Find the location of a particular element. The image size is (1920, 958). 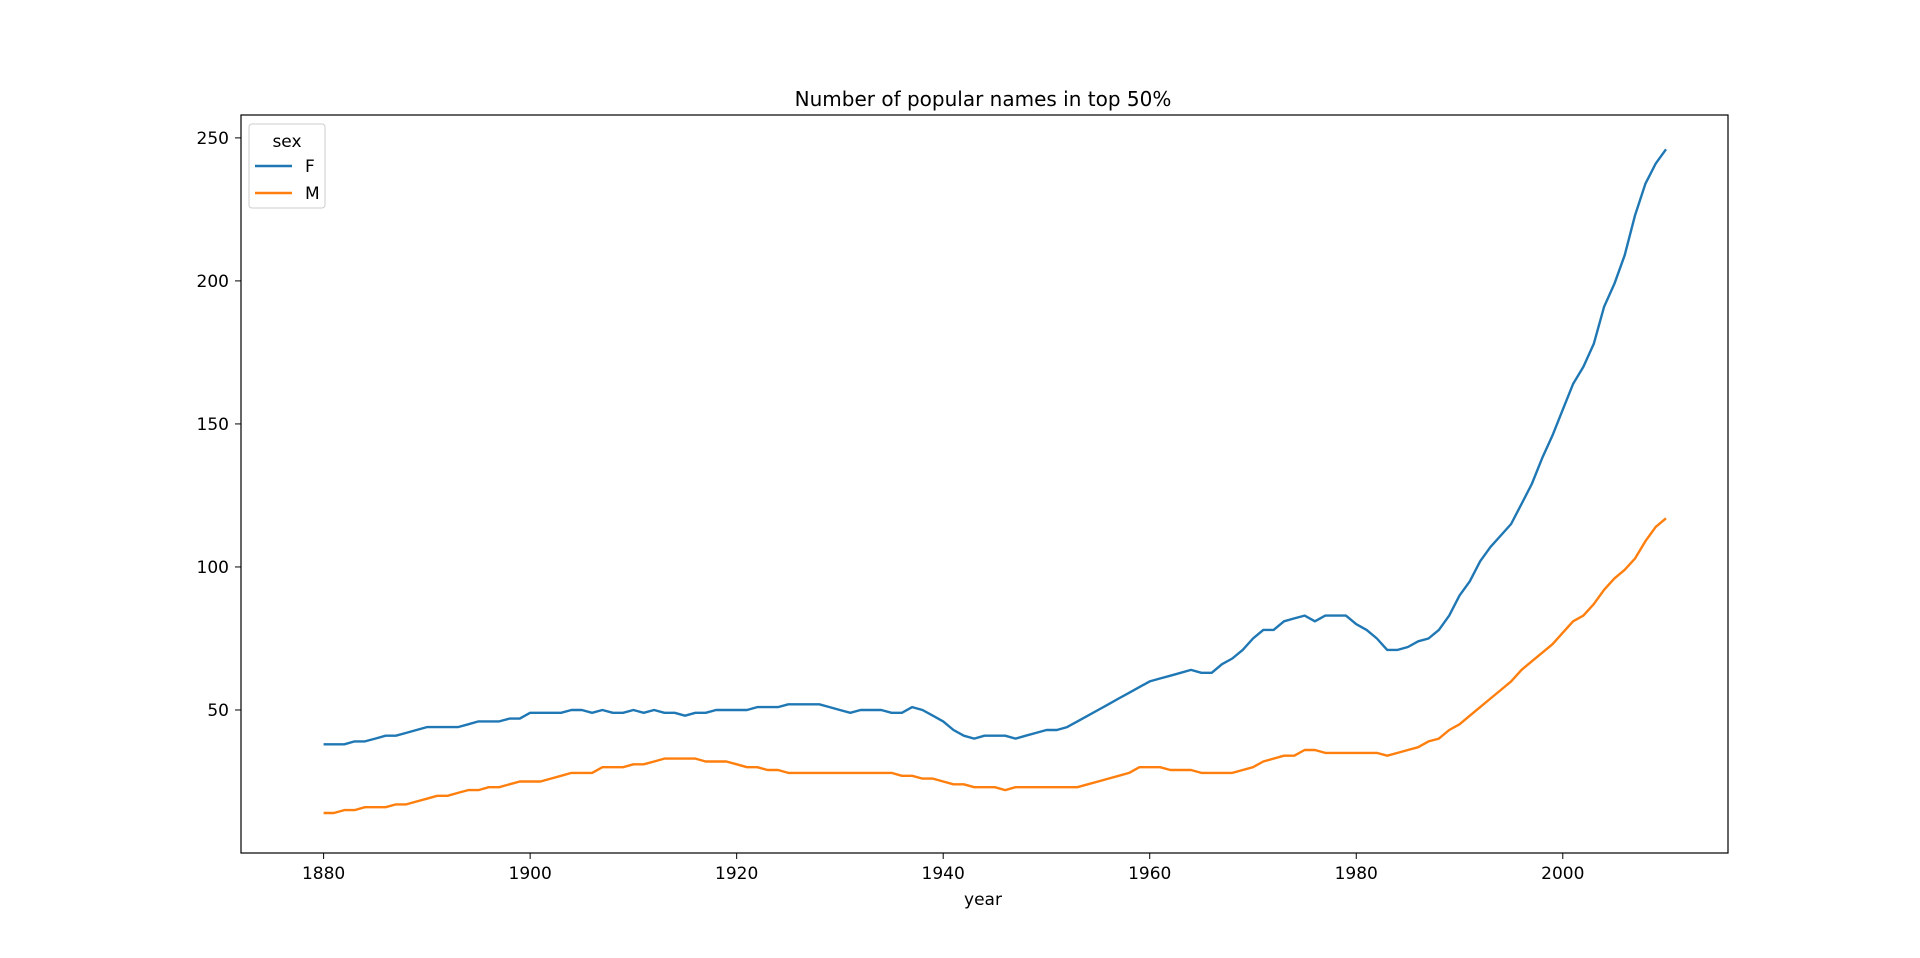

x-tick-label: 1980 is located at coordinates (1356, 874).